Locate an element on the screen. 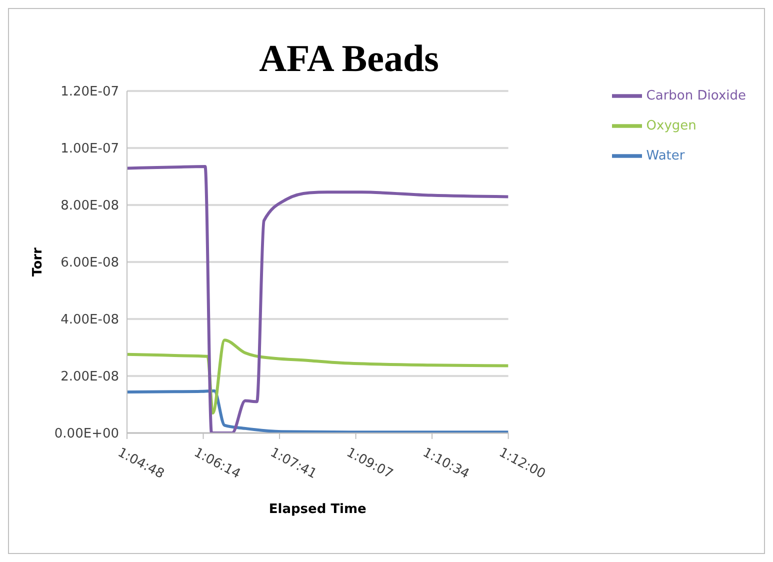 The image size is (773, 562). y-tick-label: 2.00E-08 is located at coordinates (89, 377).